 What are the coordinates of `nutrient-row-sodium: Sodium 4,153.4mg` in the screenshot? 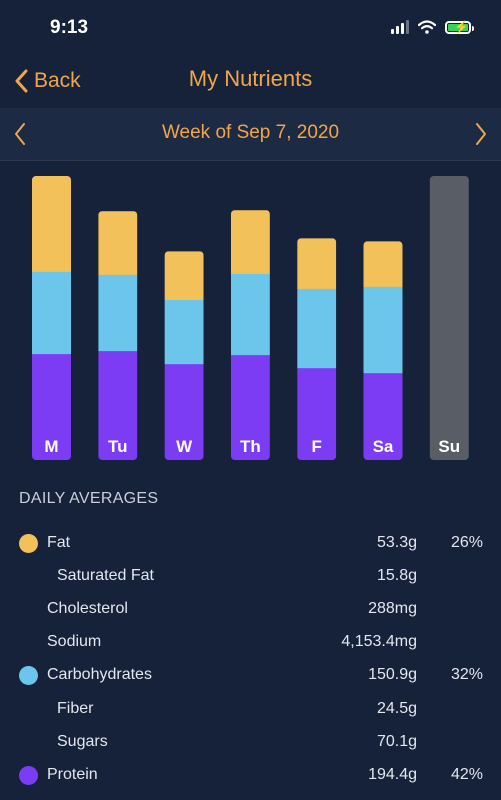 It's located at (250, 641).